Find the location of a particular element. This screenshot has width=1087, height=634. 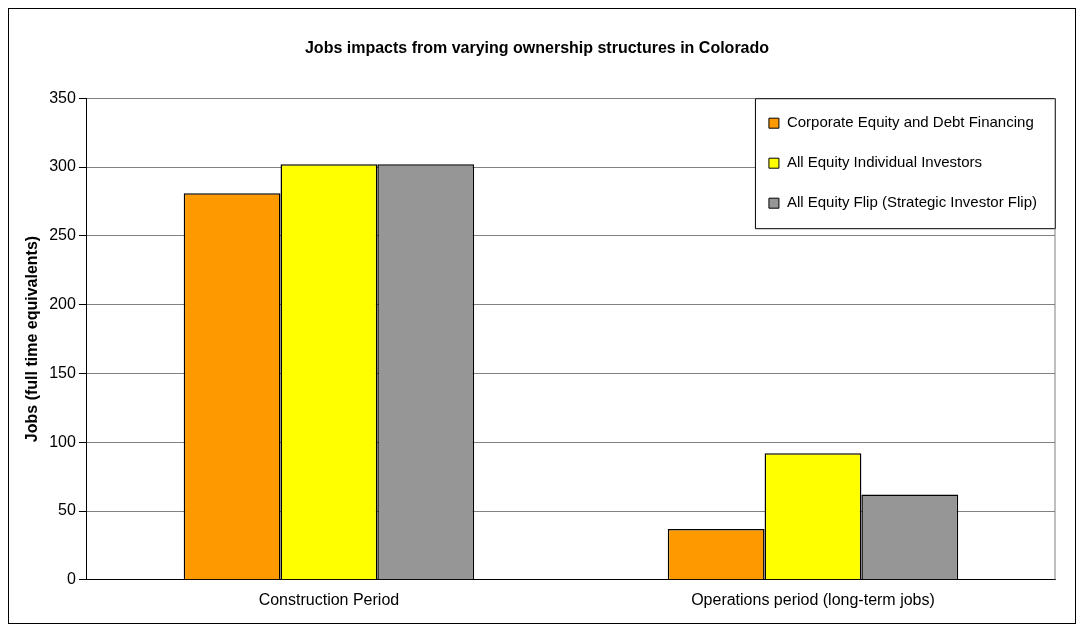

y-tick-label: 50 is located at coordinates (67, 510).